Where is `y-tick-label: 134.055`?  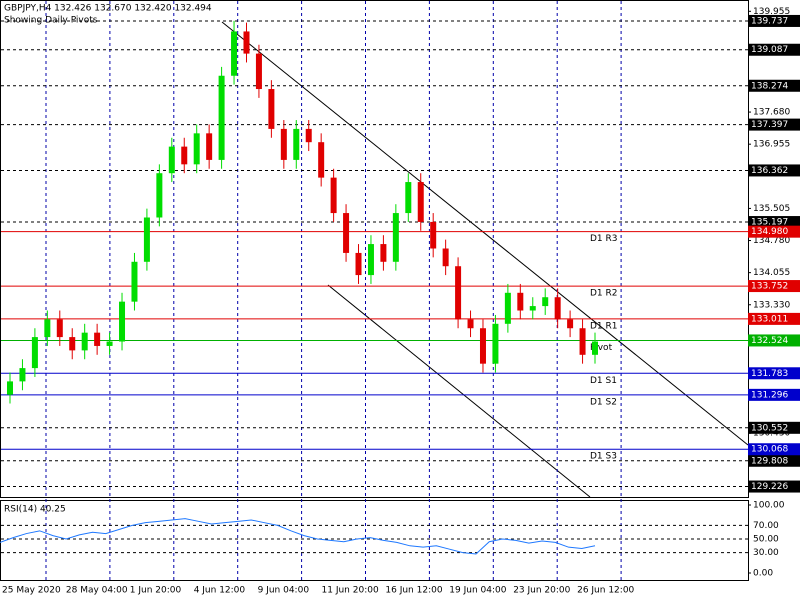 y-tick-label: 134.055 is located at coordinates (771, 273).